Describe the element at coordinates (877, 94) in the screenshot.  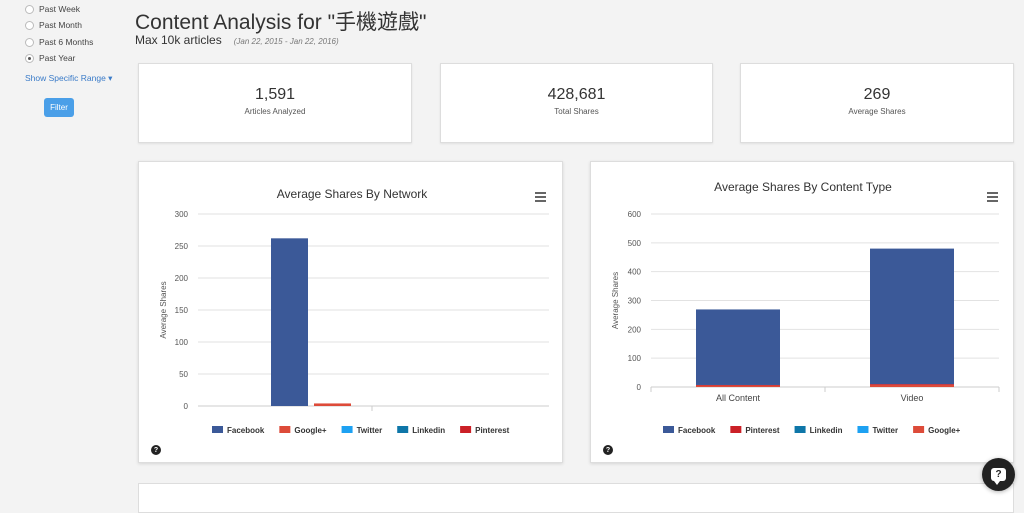
I see `stat-value: 269` at that location.